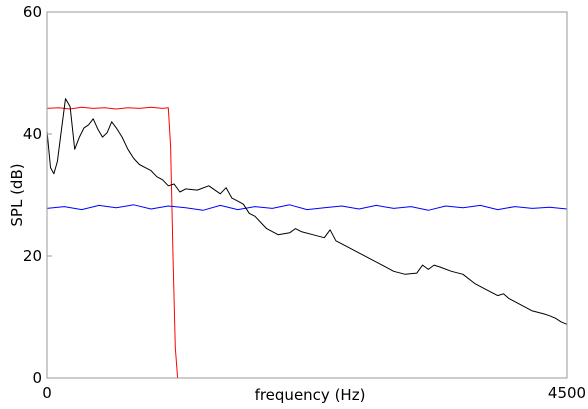 The width and height of the screenshot is (588, 409). Describe the element at coordinates (32, 256) in the screenshot. I see `y-tick-label-1: 20` at that location.